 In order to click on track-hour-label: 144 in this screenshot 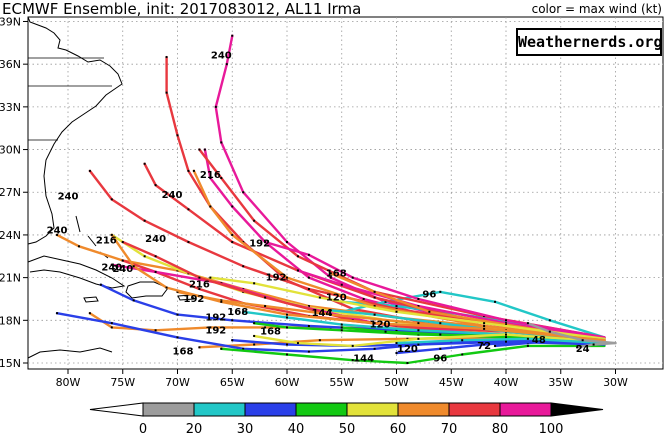, I will do `click(322, 313)`.